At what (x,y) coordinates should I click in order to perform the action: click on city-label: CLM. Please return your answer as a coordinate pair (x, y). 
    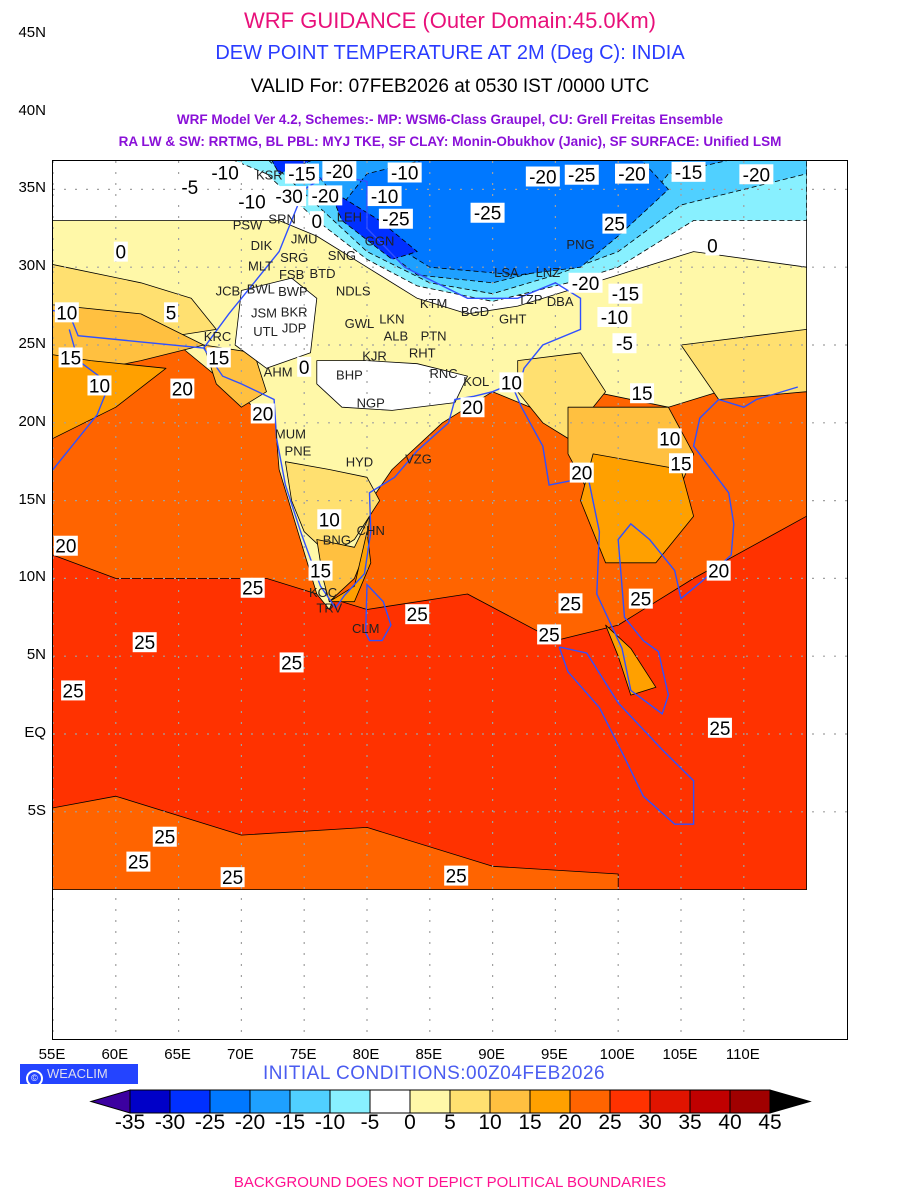
    Looking at the image, I should click on (365, 628).